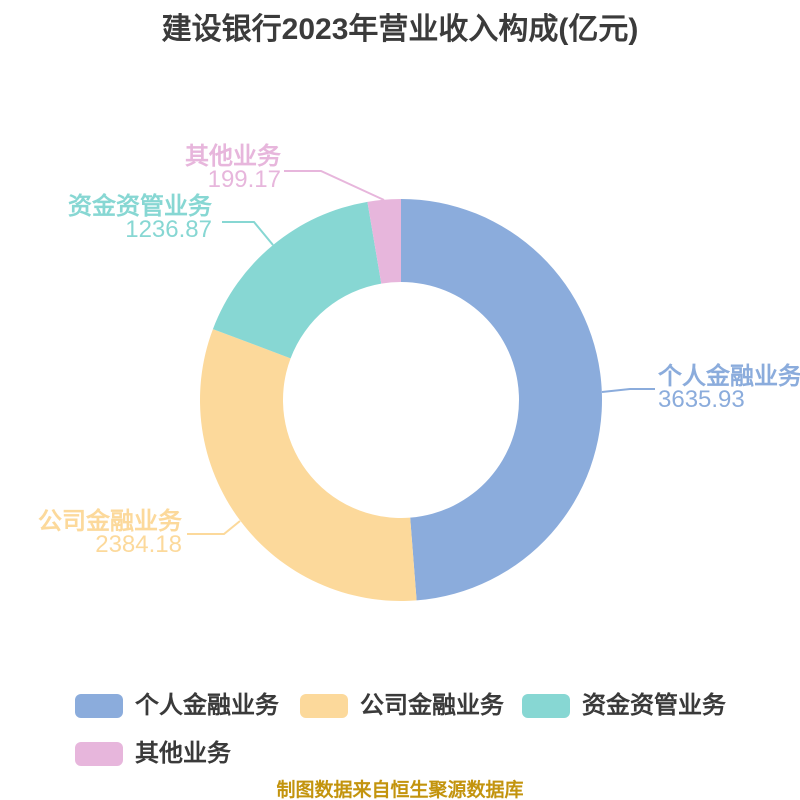 The width and height of the screenshot is (800, 800). Describe the element at coordinates (207, 705) in the screenshot. I see `legend-label: 个人金融业务` at that location.